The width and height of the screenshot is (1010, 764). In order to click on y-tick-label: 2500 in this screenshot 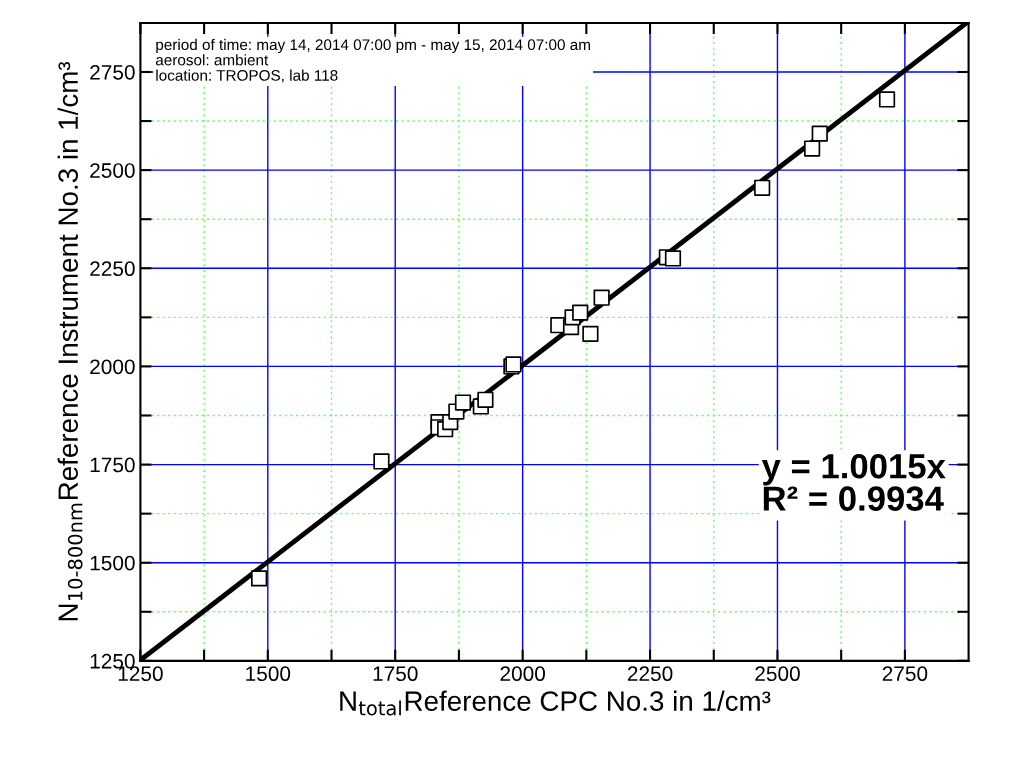, I will do `click(112, 170)`.